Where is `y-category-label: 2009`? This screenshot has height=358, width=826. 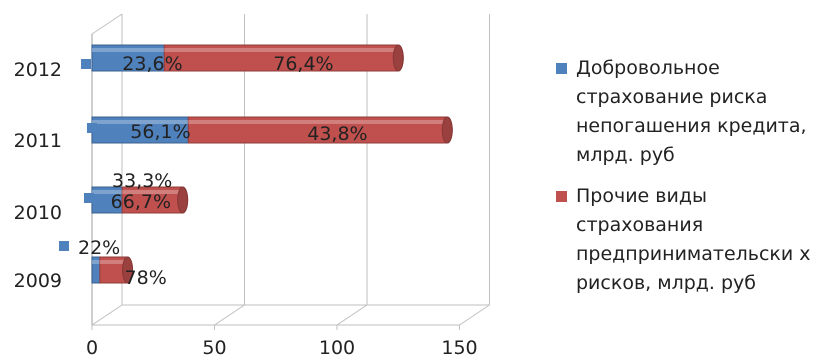 y-category-label: 2009 is located at coordinates (38, 281).